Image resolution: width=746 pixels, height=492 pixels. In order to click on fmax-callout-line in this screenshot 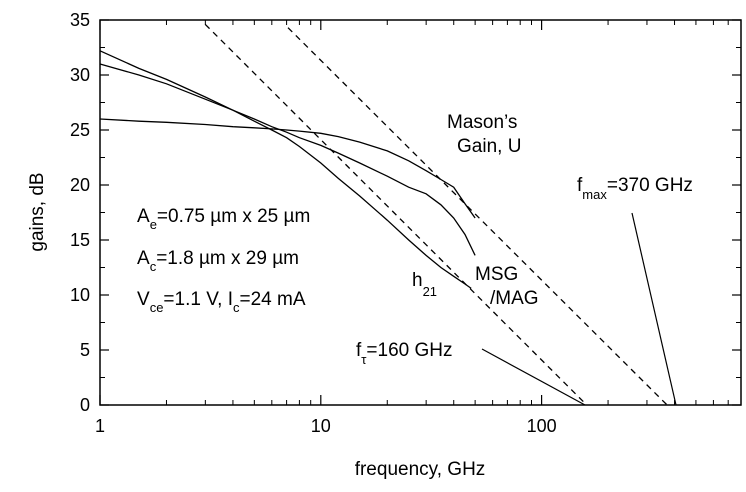, I will do `click(654, 309)`.